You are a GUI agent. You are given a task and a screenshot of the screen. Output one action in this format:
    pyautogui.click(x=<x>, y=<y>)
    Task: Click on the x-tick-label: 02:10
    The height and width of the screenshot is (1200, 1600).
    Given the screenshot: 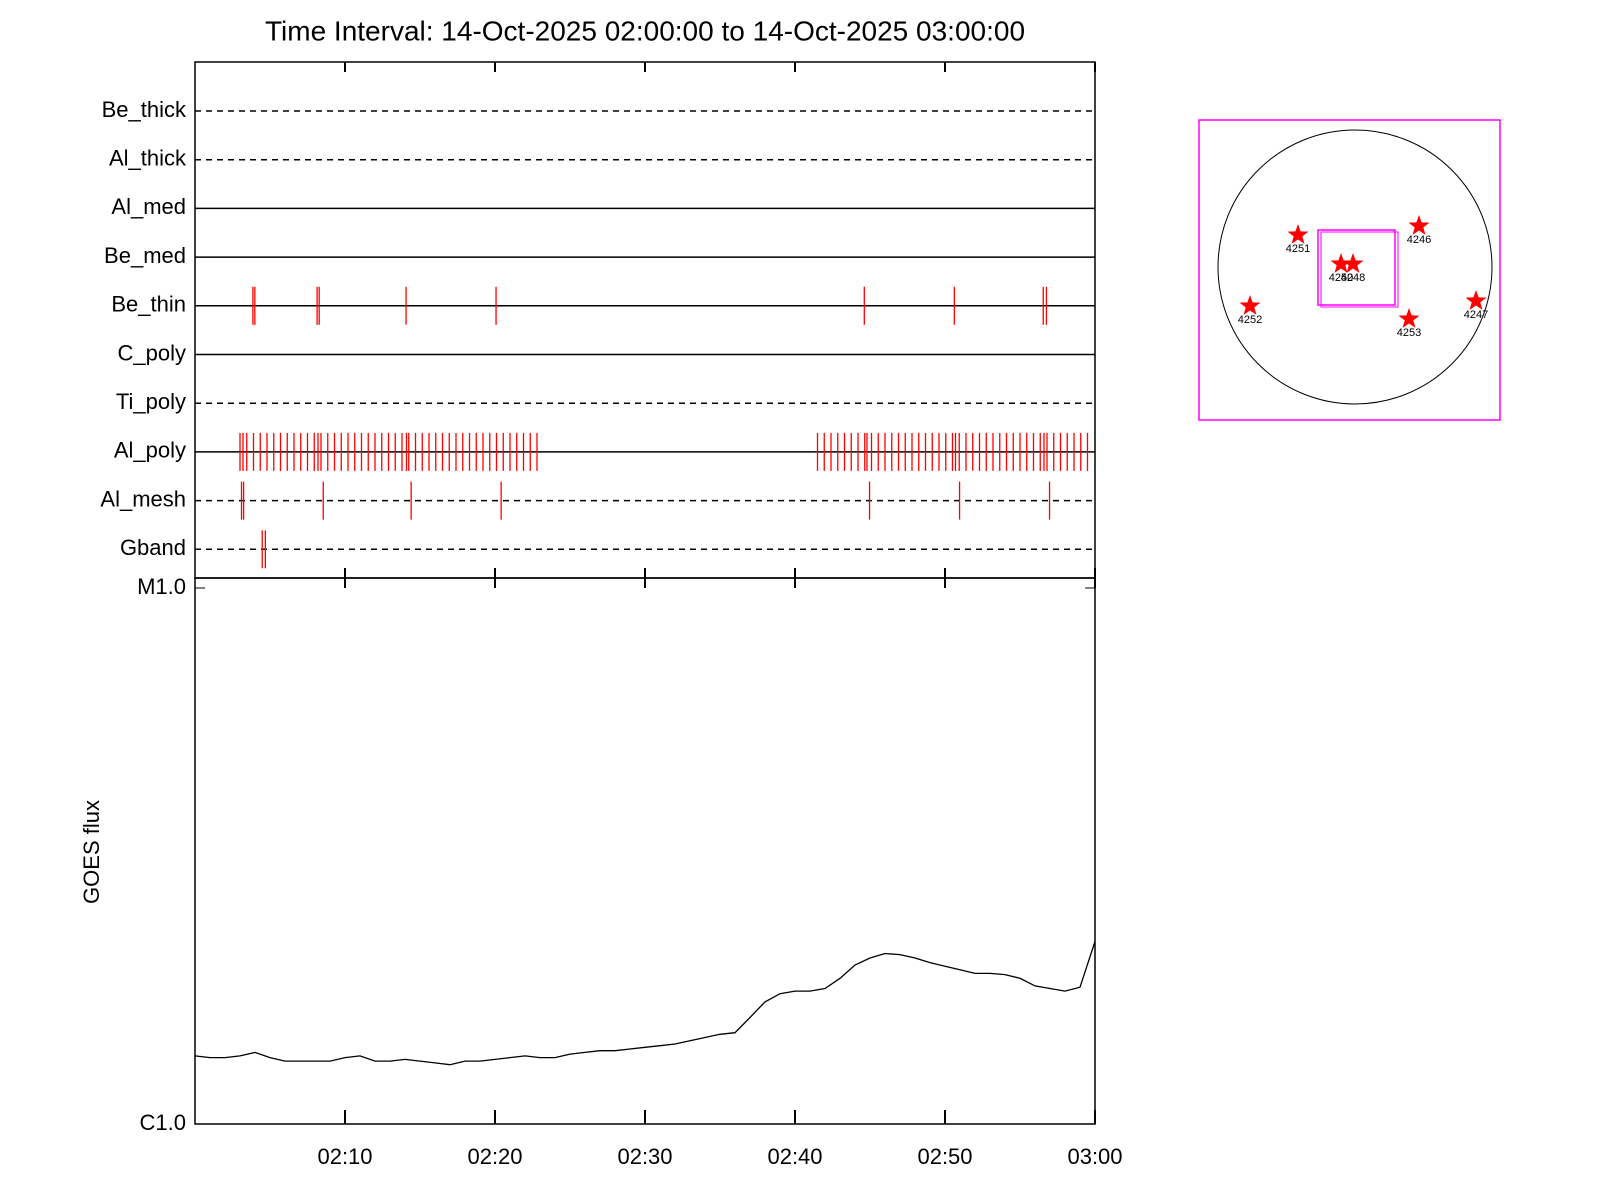 What is the action you would take?
    pyautogui.click(x=344, y=1156)
    